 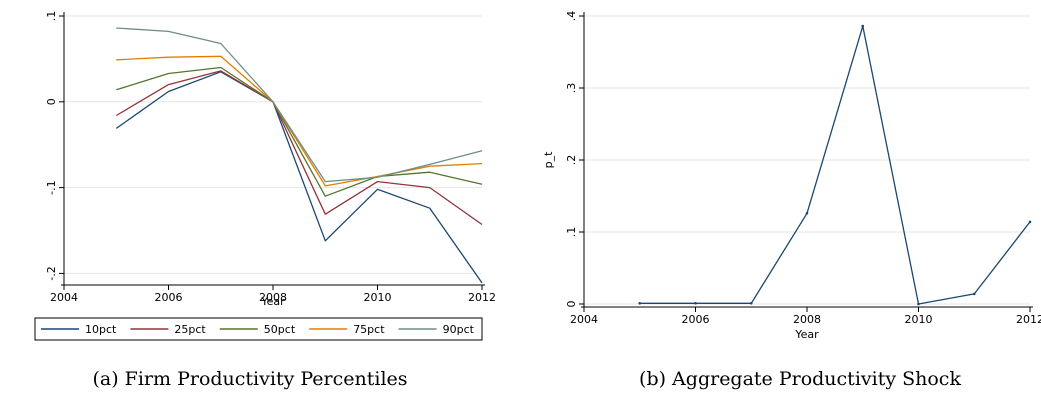 I want to click on series-line-90pct, so click(x=299, y=105).